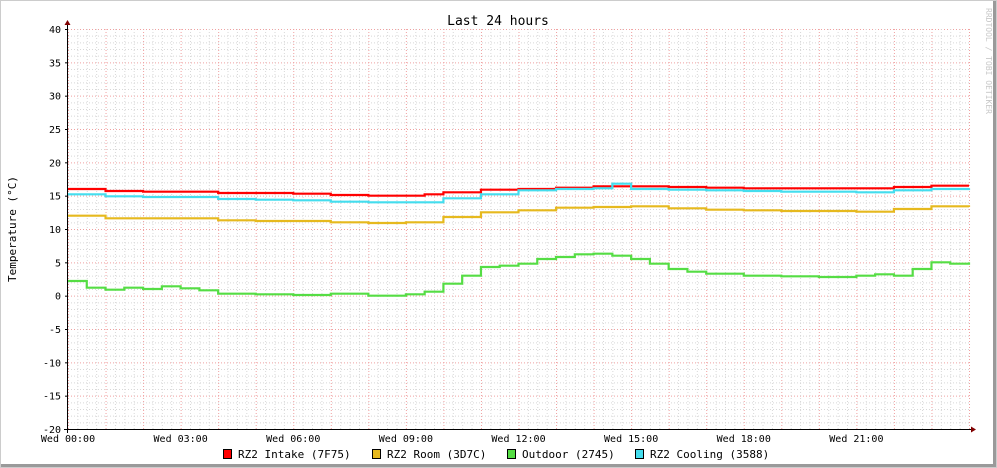 The height and width of the screenshot is (468, 997). Describe the element at coordinates (518, 190) in the screenshot. I see `series-line-rz2-intake-7f75` at that location.